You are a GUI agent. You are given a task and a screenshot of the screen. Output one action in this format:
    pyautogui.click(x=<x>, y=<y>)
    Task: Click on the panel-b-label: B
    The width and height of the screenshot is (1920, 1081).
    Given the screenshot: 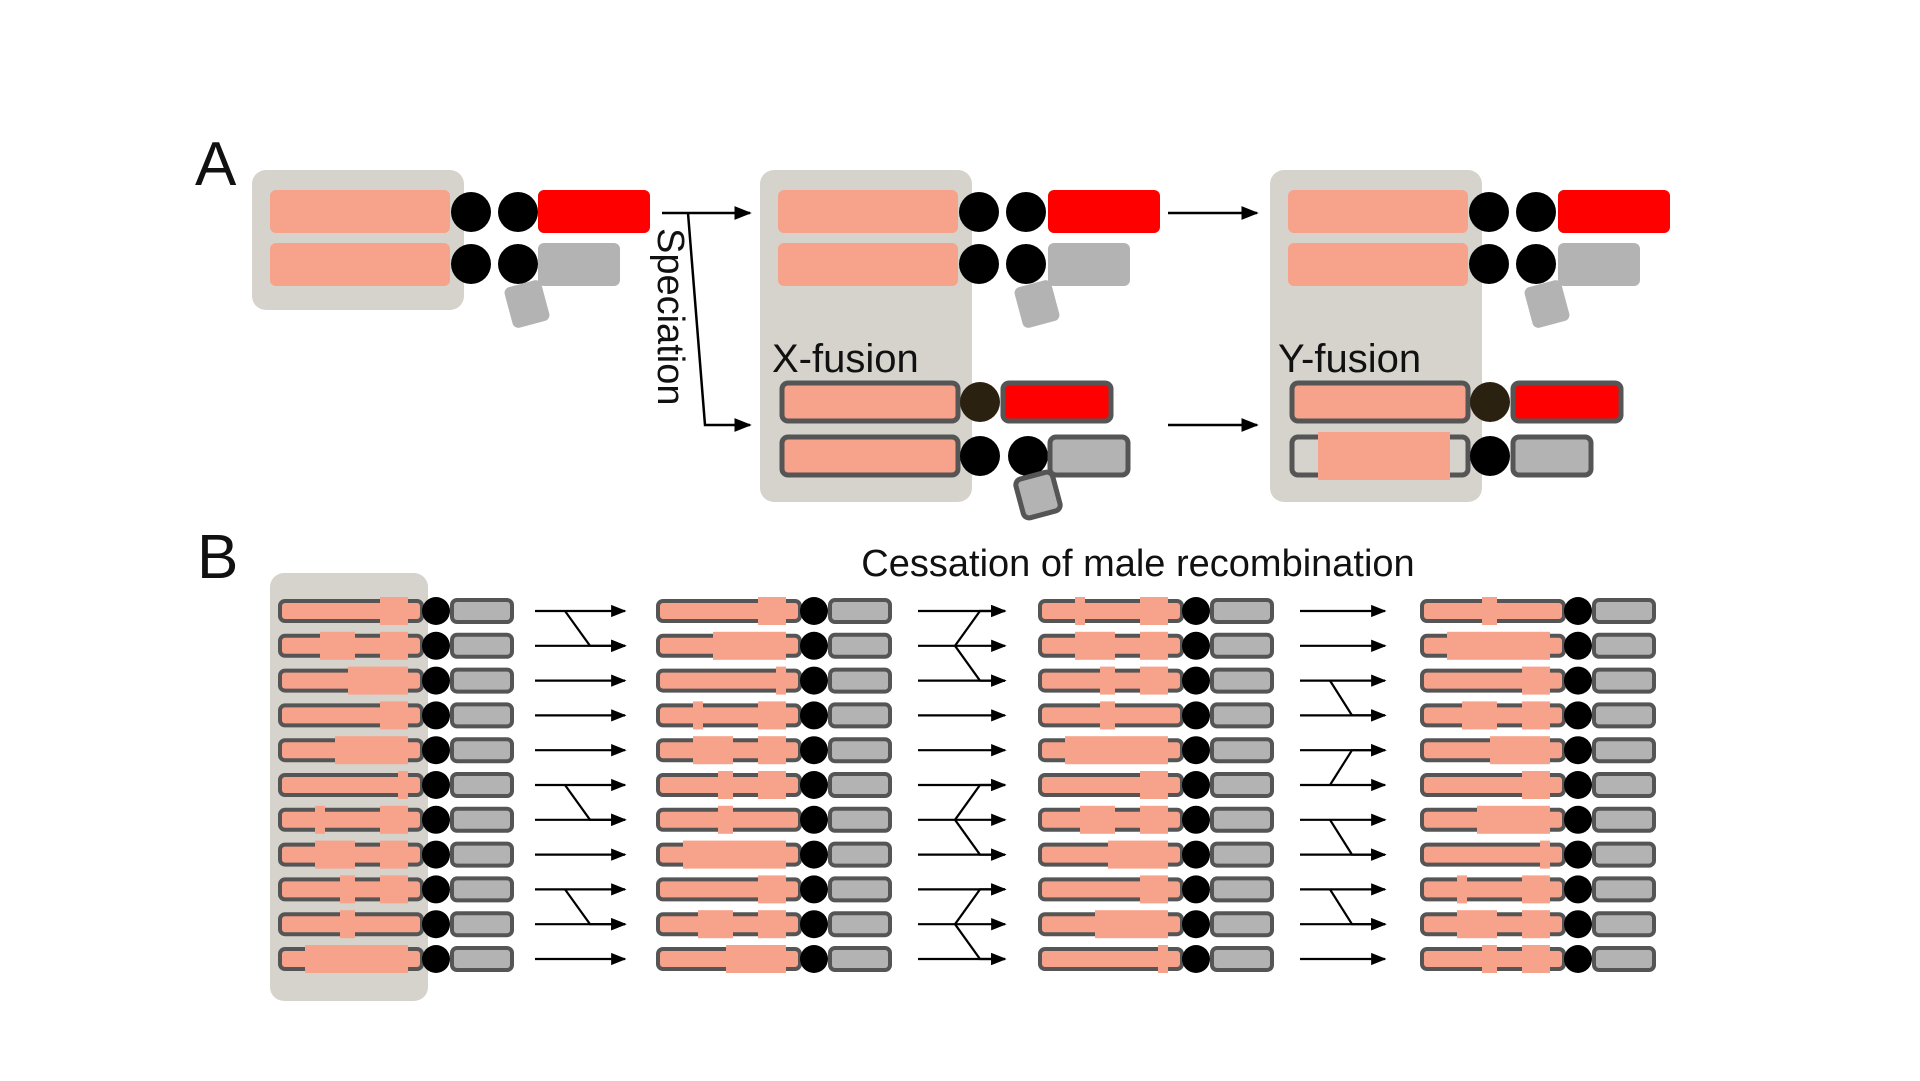 What is the action you would take?
    pyautogui.click(x=217, y=557)
    